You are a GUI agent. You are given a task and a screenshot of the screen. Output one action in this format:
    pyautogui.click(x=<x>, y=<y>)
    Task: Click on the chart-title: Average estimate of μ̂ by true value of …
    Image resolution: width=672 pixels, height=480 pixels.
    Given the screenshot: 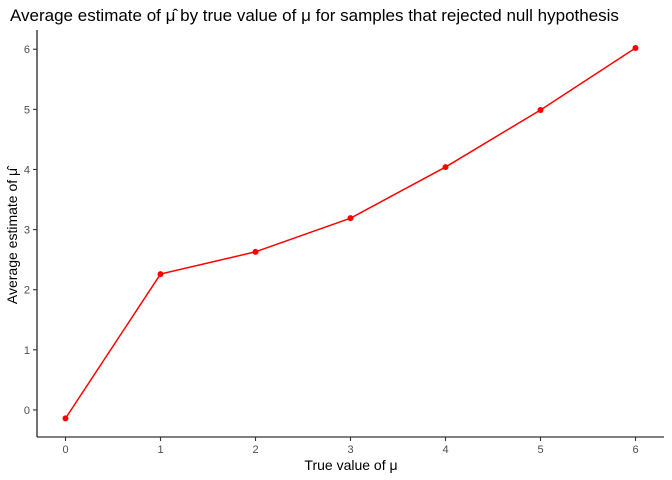 What is the action you would take?
    pyautogui.click(x=314, y=15)
    